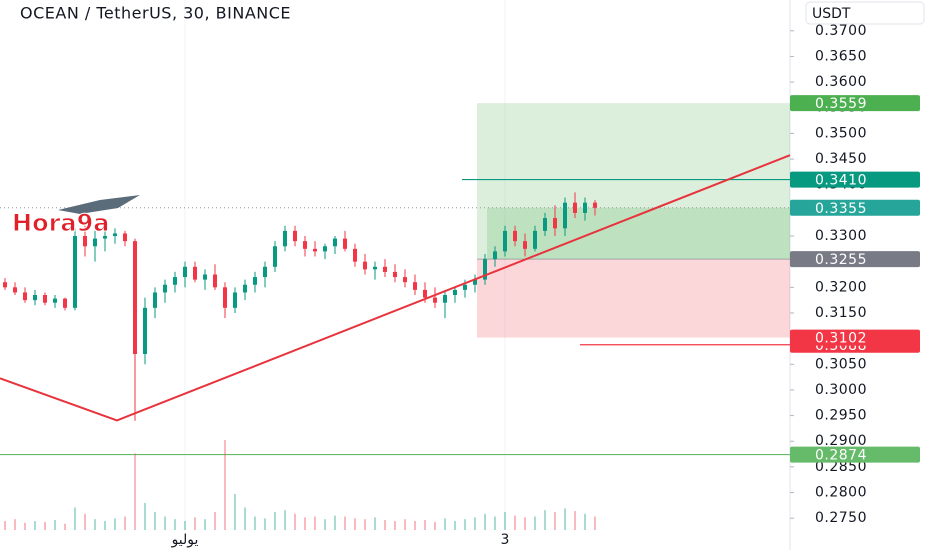 Image resolution: width=932 pixels, height=550 pixels. What do you see at coordinates (841, 260) in the screenshot?
I see `price-badge-label: 0.3255` at bounding box center [841, 260].